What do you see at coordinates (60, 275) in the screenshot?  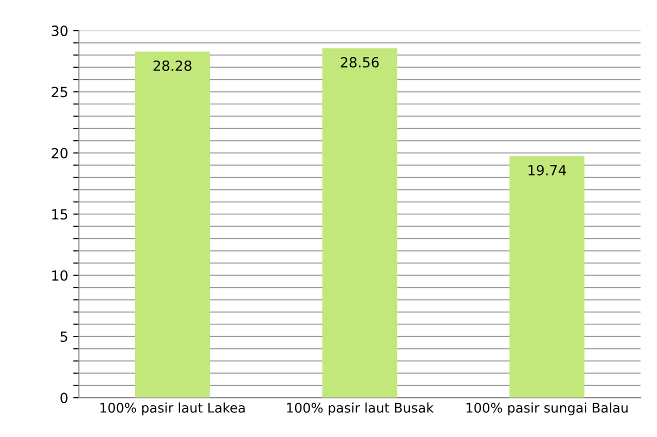 I see `y-tick-label: 10` at bounding box center [60, 275].